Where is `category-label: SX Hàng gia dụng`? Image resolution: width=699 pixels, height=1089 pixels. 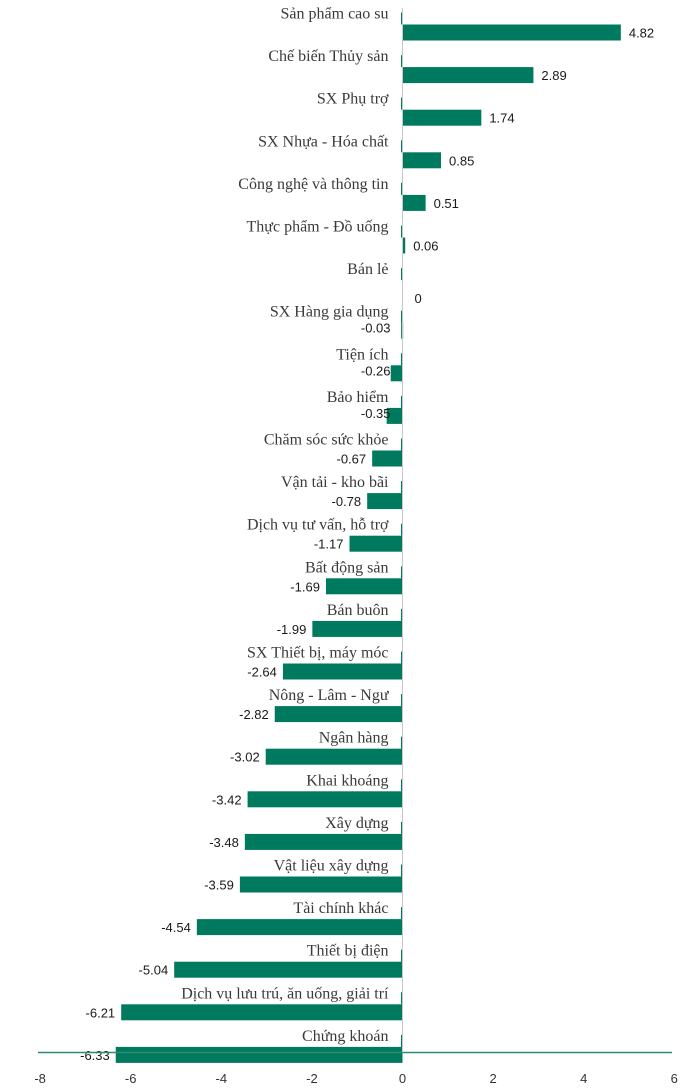
category-label: SX Hàng gia dụng is located at coordinates (329, 312).